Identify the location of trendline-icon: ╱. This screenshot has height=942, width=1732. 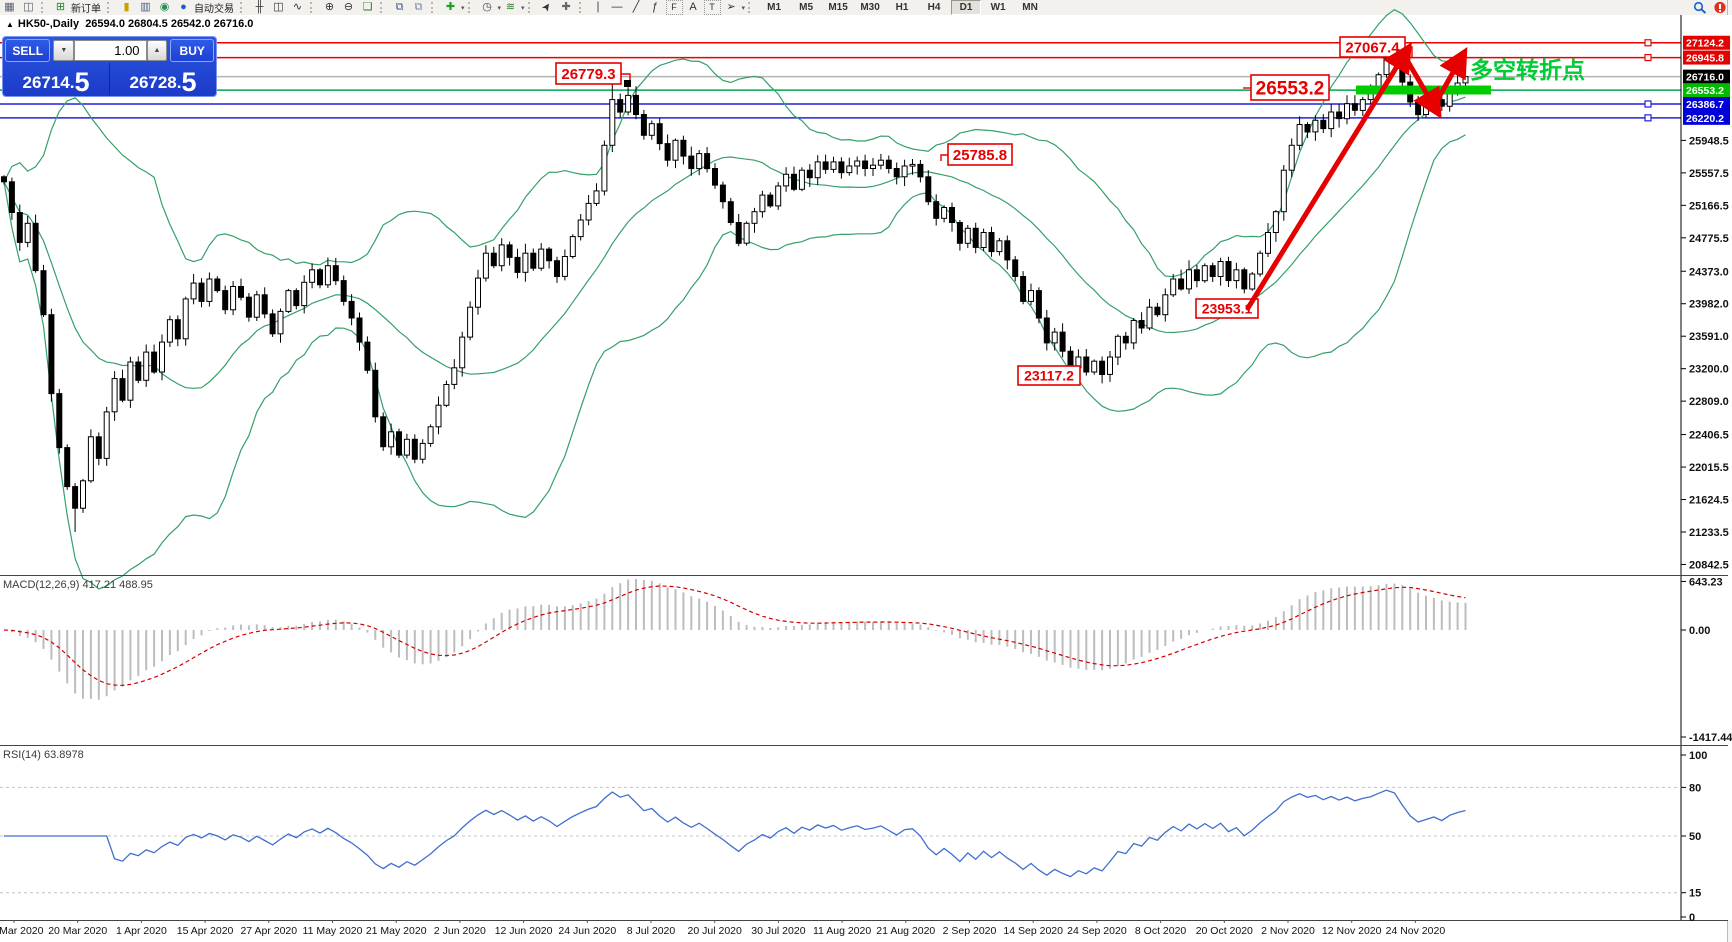
(636, 7).